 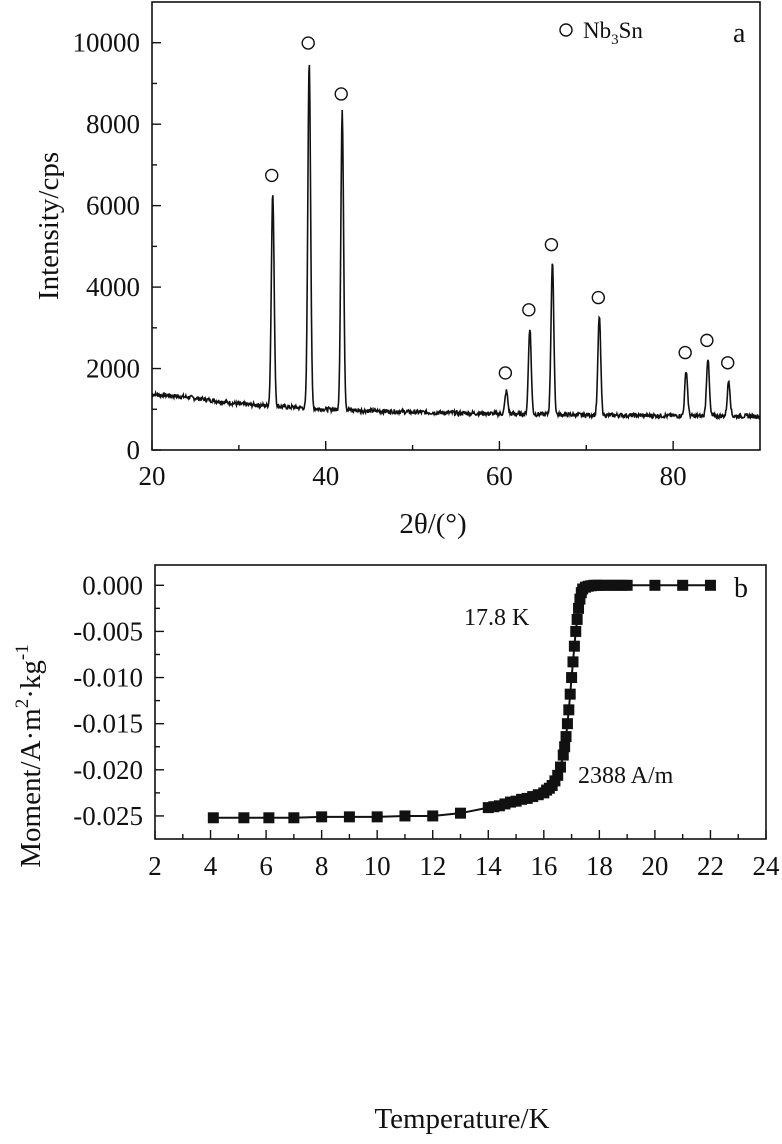 What do you see at coordinates (673, 476) in the screenshot?
I see `xrd-x-tick-label: 80` at bounding box center [673, 476].